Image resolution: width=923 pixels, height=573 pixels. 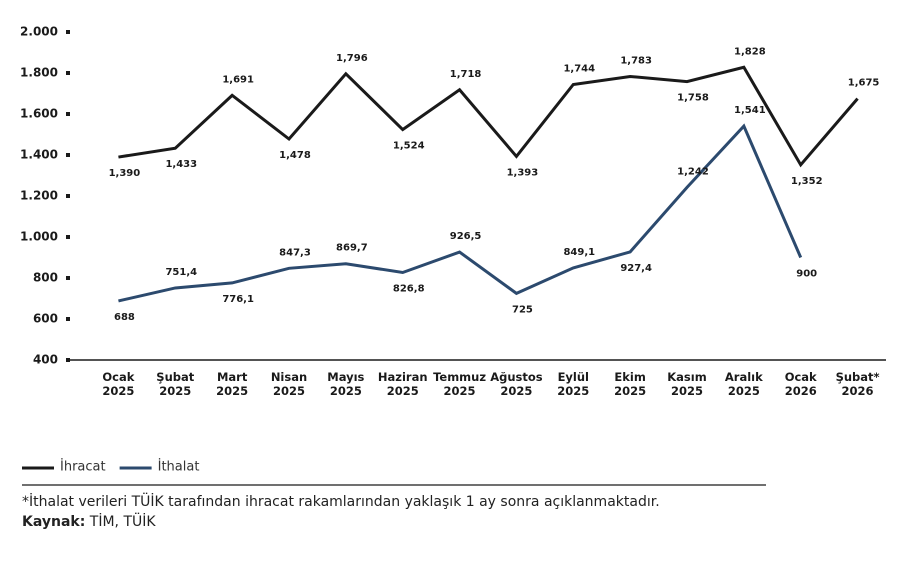 What do you see at coordinates (232, 384) in the screenshot?
I see `x-tick-label: Mart 2025` at bounding box center [232, 384].